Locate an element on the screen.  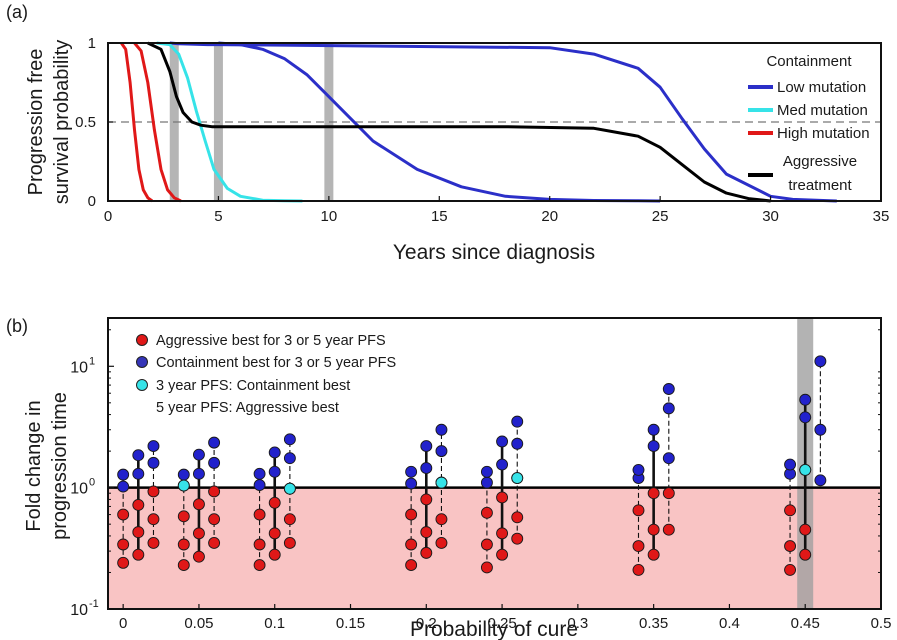
a-ytick-label: 0 is located at coordinates (92, 201).